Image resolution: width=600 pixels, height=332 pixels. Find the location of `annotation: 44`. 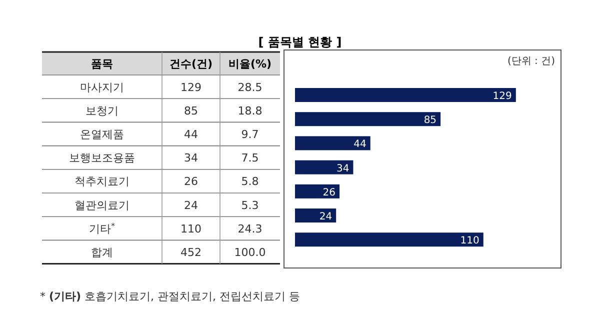

annotation: 44 is located at coordinates (360, 144).